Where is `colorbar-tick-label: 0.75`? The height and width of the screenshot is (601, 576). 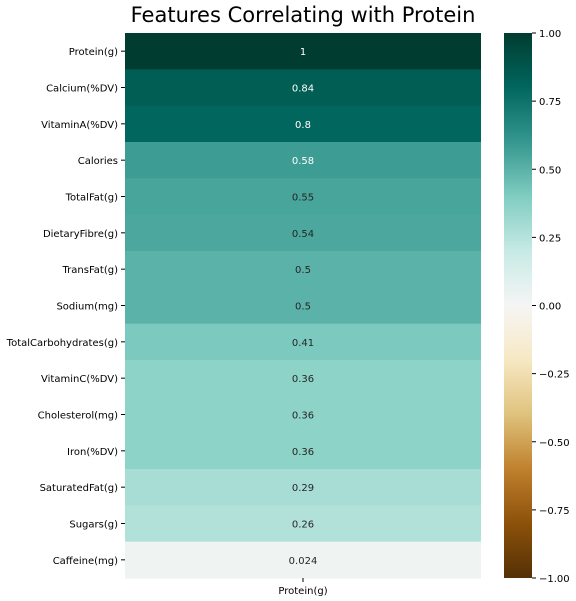
colorbar-tick-label: 0.75 is located at coordinates (550, 102).